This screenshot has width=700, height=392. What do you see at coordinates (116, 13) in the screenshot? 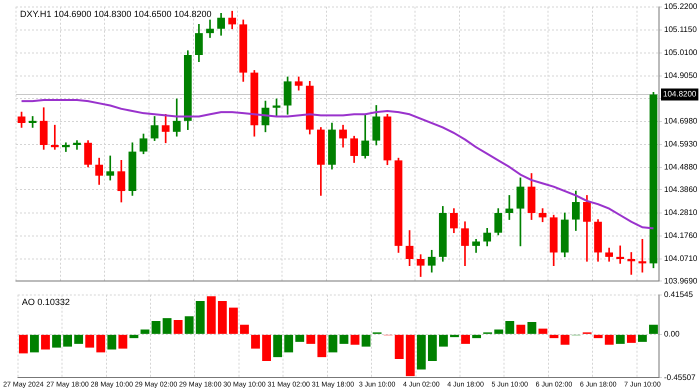
I see `chart-title: DXY.H1 104.6900 104.8300 104.6500 104.8200` at bounding box center [116, 13].